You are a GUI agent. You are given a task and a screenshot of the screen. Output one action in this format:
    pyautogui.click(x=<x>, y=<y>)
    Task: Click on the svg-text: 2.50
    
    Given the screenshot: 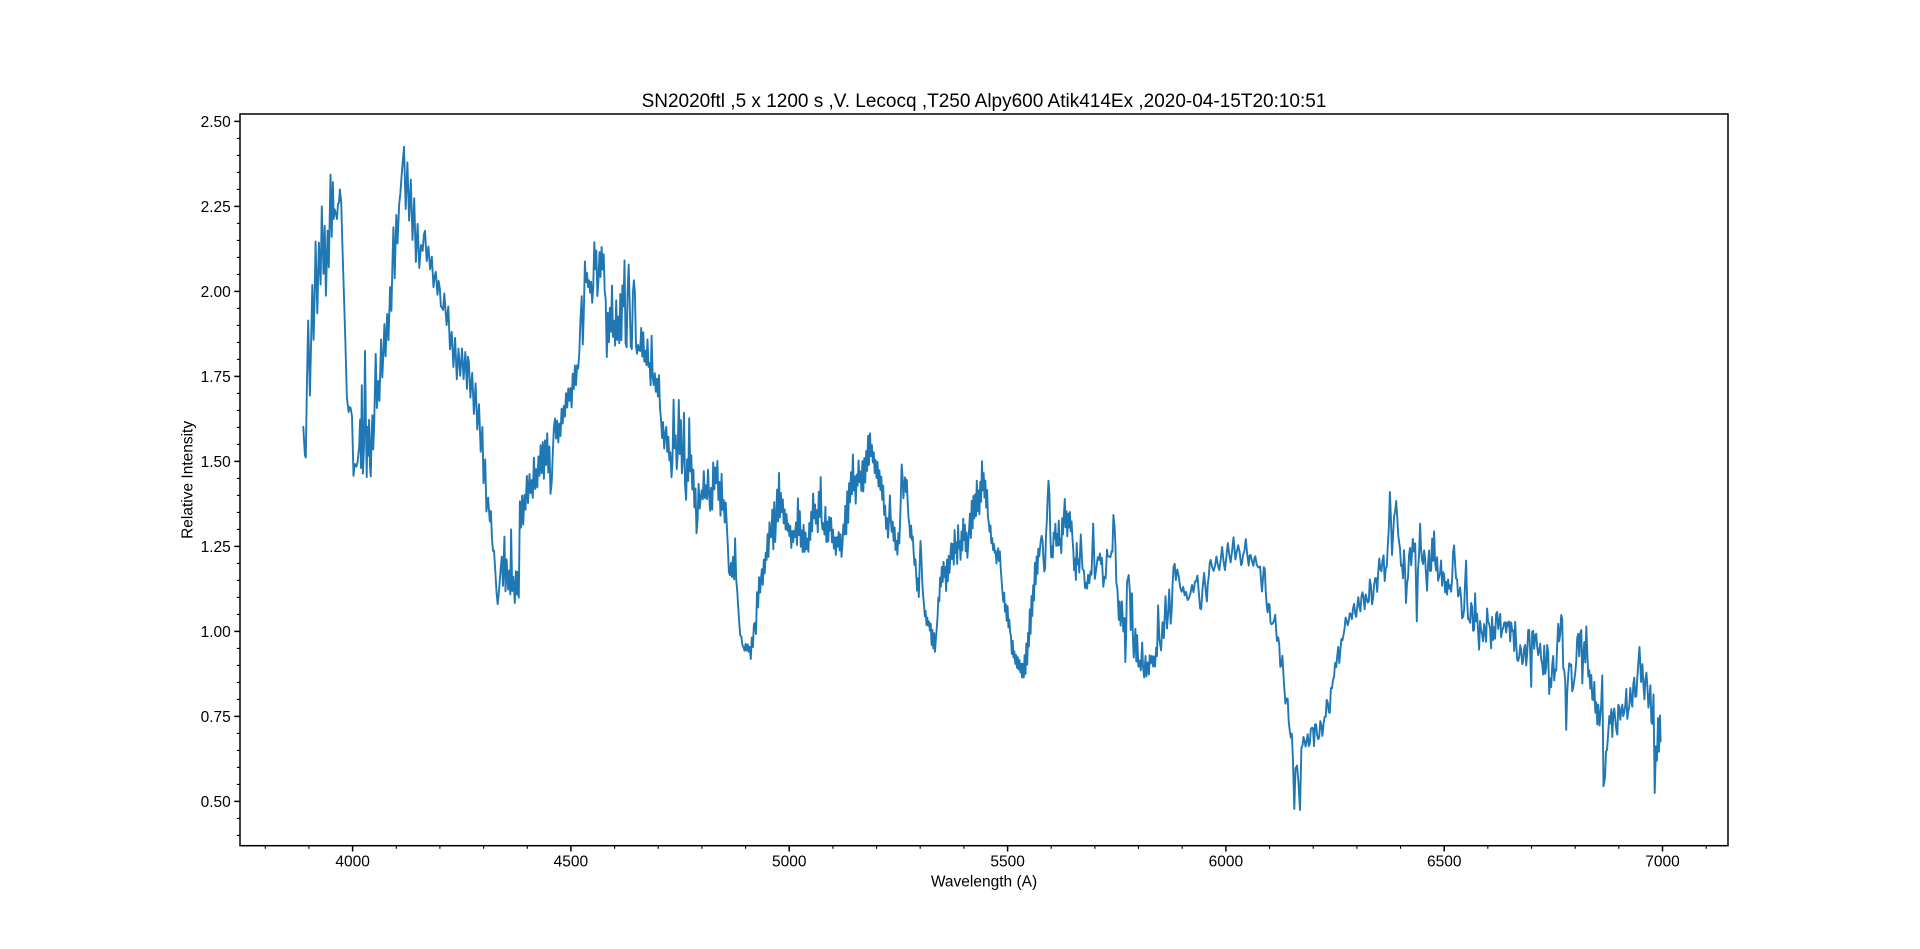 What is the action you would take?
    pyautogui.click(x=216, y=122)
    